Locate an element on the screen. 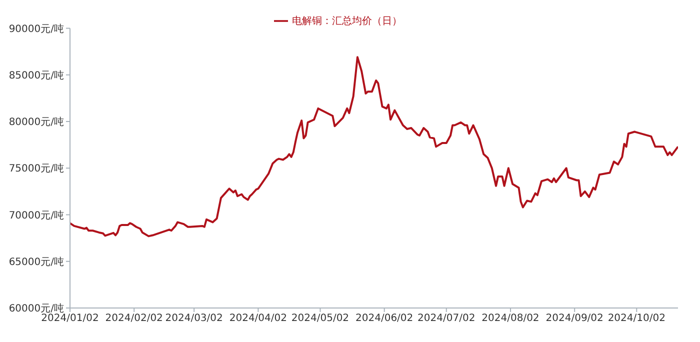  y-tick-label: 90000元/吨 is located at coordinates (36, 28).